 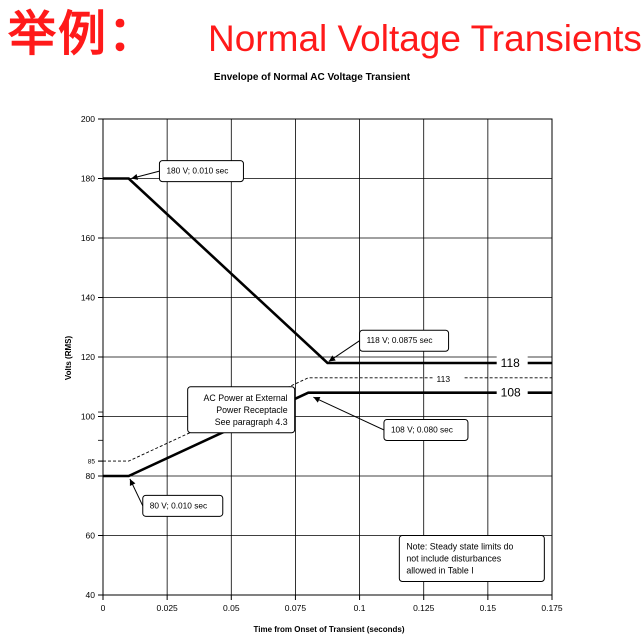 What do you see at coordinates (231, 608) in the screenshot?
I see `x-tick-label: 0.05` at bounding box center [231, 608].